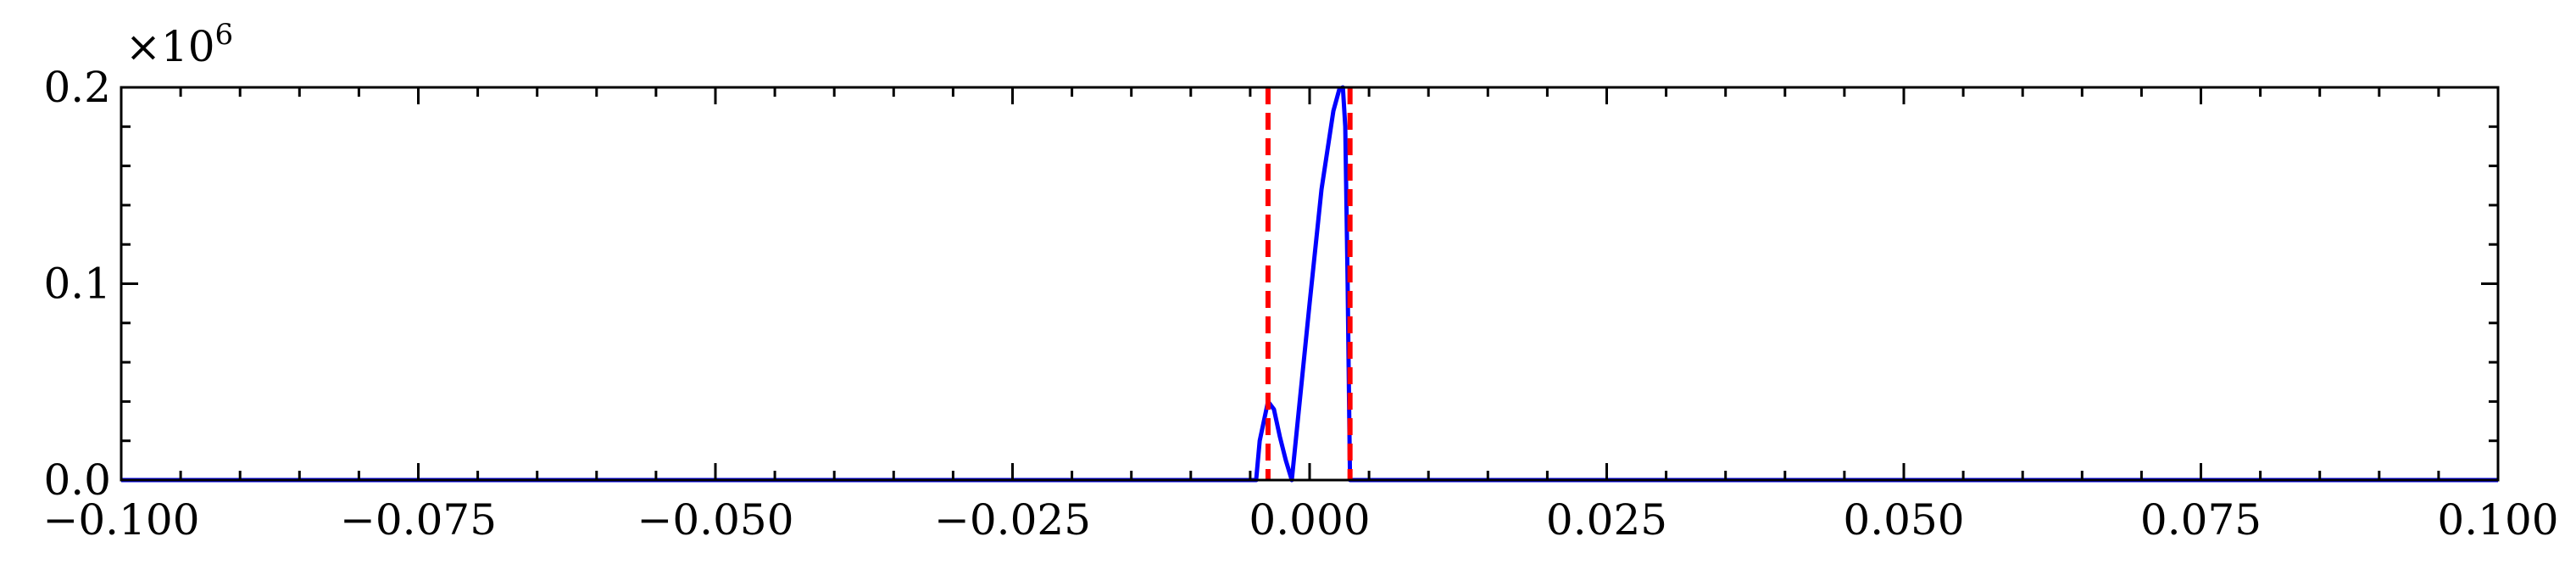 This screenshot has width=2576, height=581. What do you see at coordinates (170, 46) in the screenshot?
I see `multiplier-base: ×10` at bounding box center [170, 46].